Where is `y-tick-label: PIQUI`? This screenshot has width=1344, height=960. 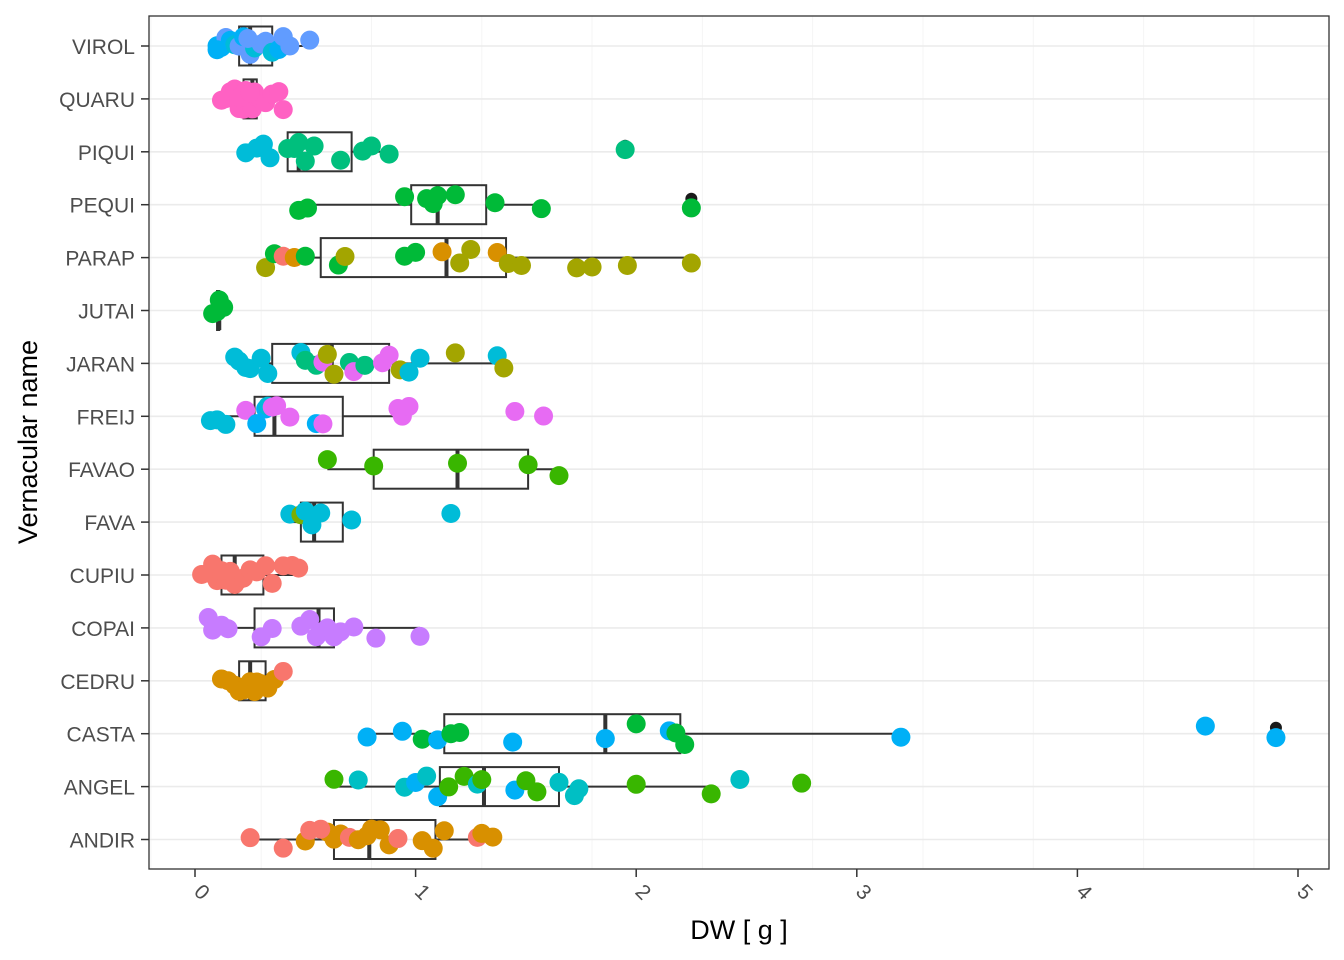
y-tick-label: PIQUI is located at coordinates (106, 153).